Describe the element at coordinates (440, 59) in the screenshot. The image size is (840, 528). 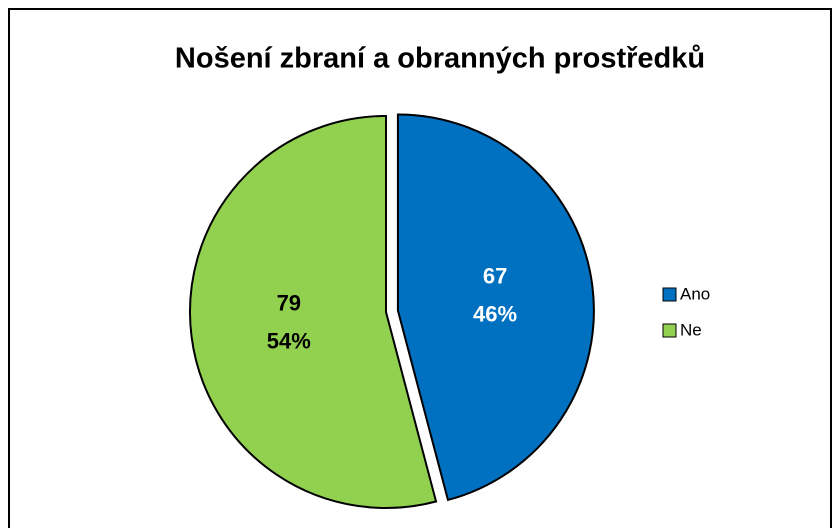
I see `chart-title: Nošení zbraní a obranných prostředků` at that location.